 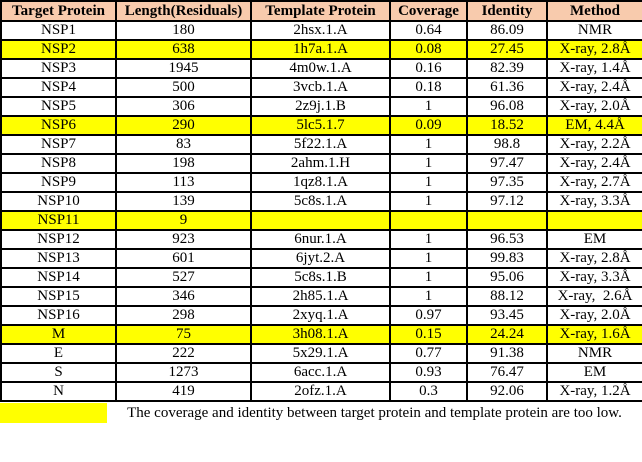 What do you see at coordinates (428, 125) in the screenshot?
I see `cell-nsp6-coverage: 0.09` at bounding box center [428, 125].